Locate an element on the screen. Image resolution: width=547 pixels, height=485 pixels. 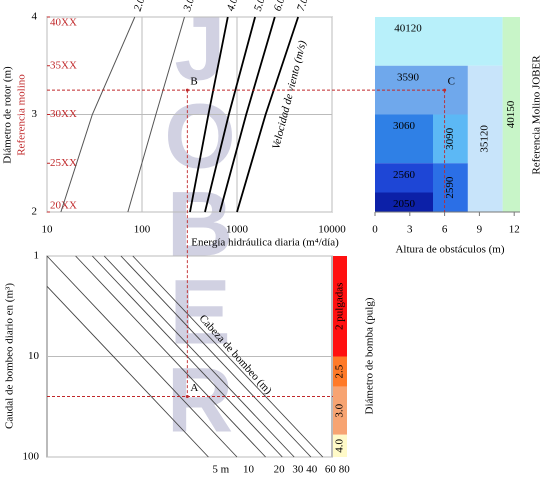
x-tick-label: 6 is located at coordinates (445, 230).